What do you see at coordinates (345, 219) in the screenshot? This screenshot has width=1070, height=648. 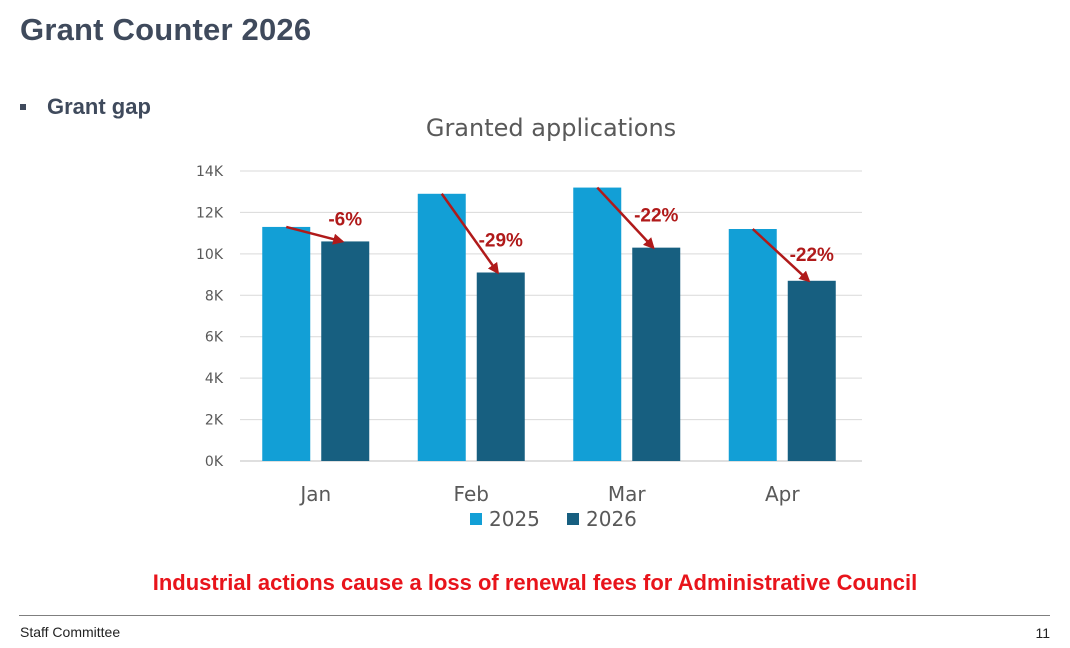 I see `change-label: -6%` at bounding box center [345, 219].